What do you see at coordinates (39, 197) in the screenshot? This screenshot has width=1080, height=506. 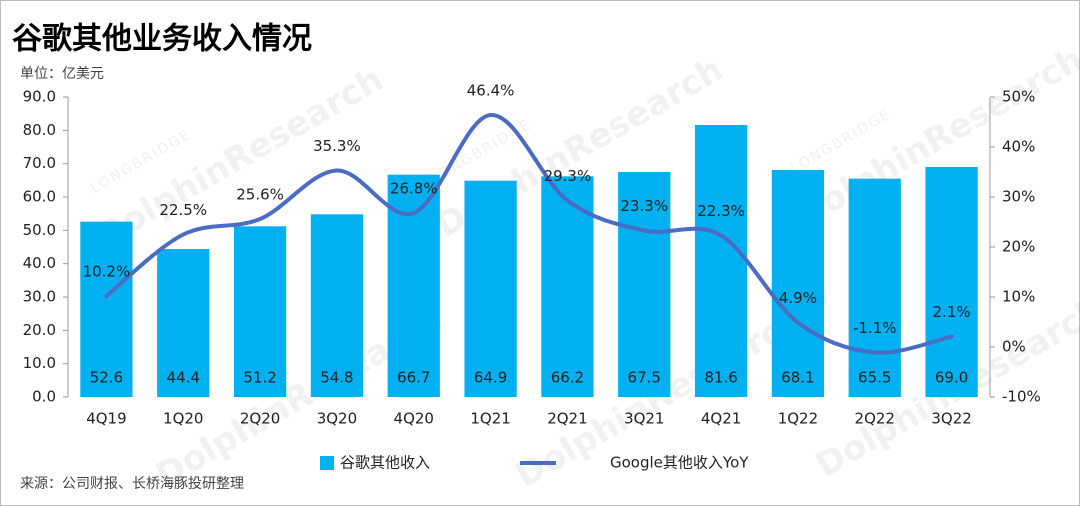 I see `y-tick-label: 60.0` at bounding box center [39, 197].